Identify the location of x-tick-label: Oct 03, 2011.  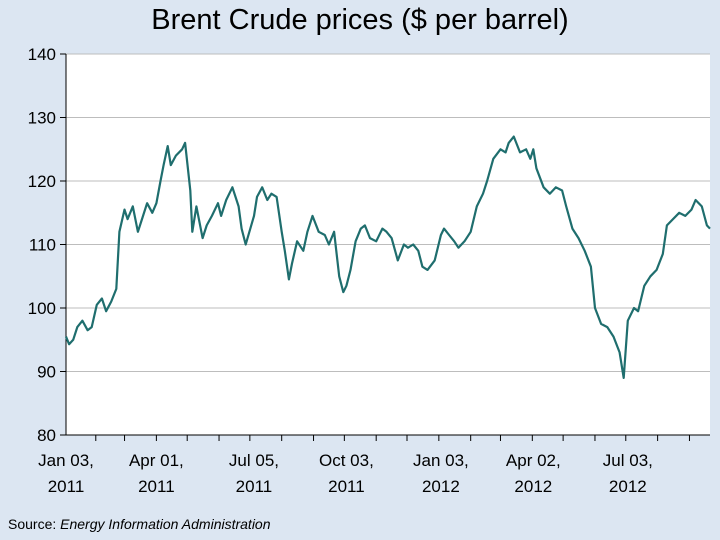
(346, 473).